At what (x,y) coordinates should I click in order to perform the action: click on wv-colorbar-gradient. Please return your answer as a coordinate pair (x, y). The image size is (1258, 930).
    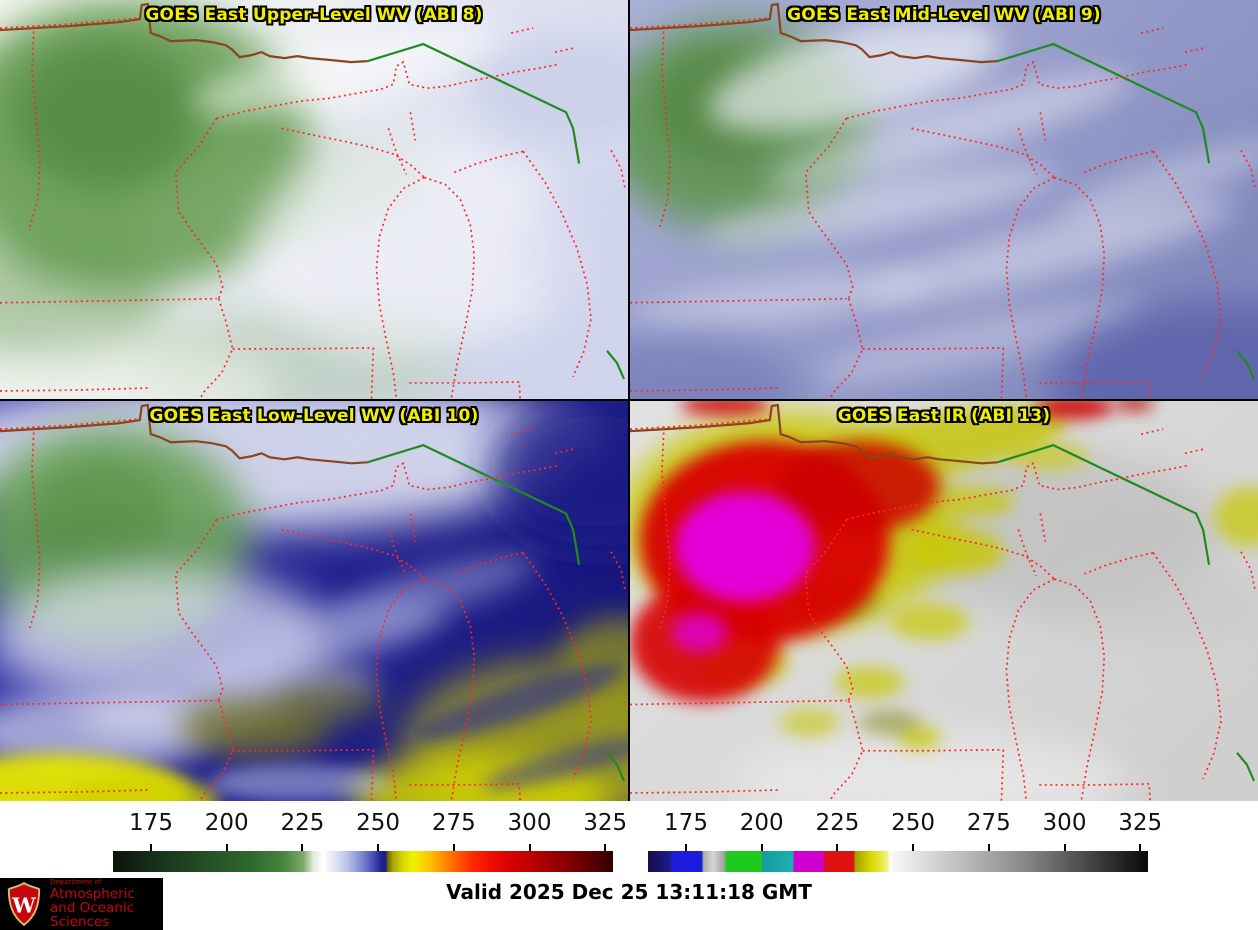
    Looking at the image, I should click on (363, 861).